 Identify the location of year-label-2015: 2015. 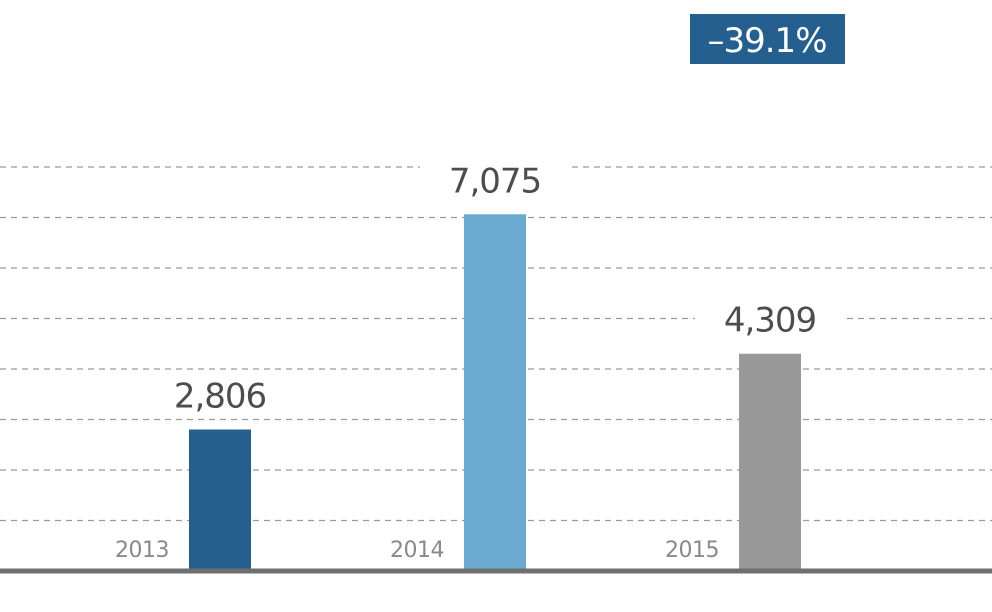
(692, 550).